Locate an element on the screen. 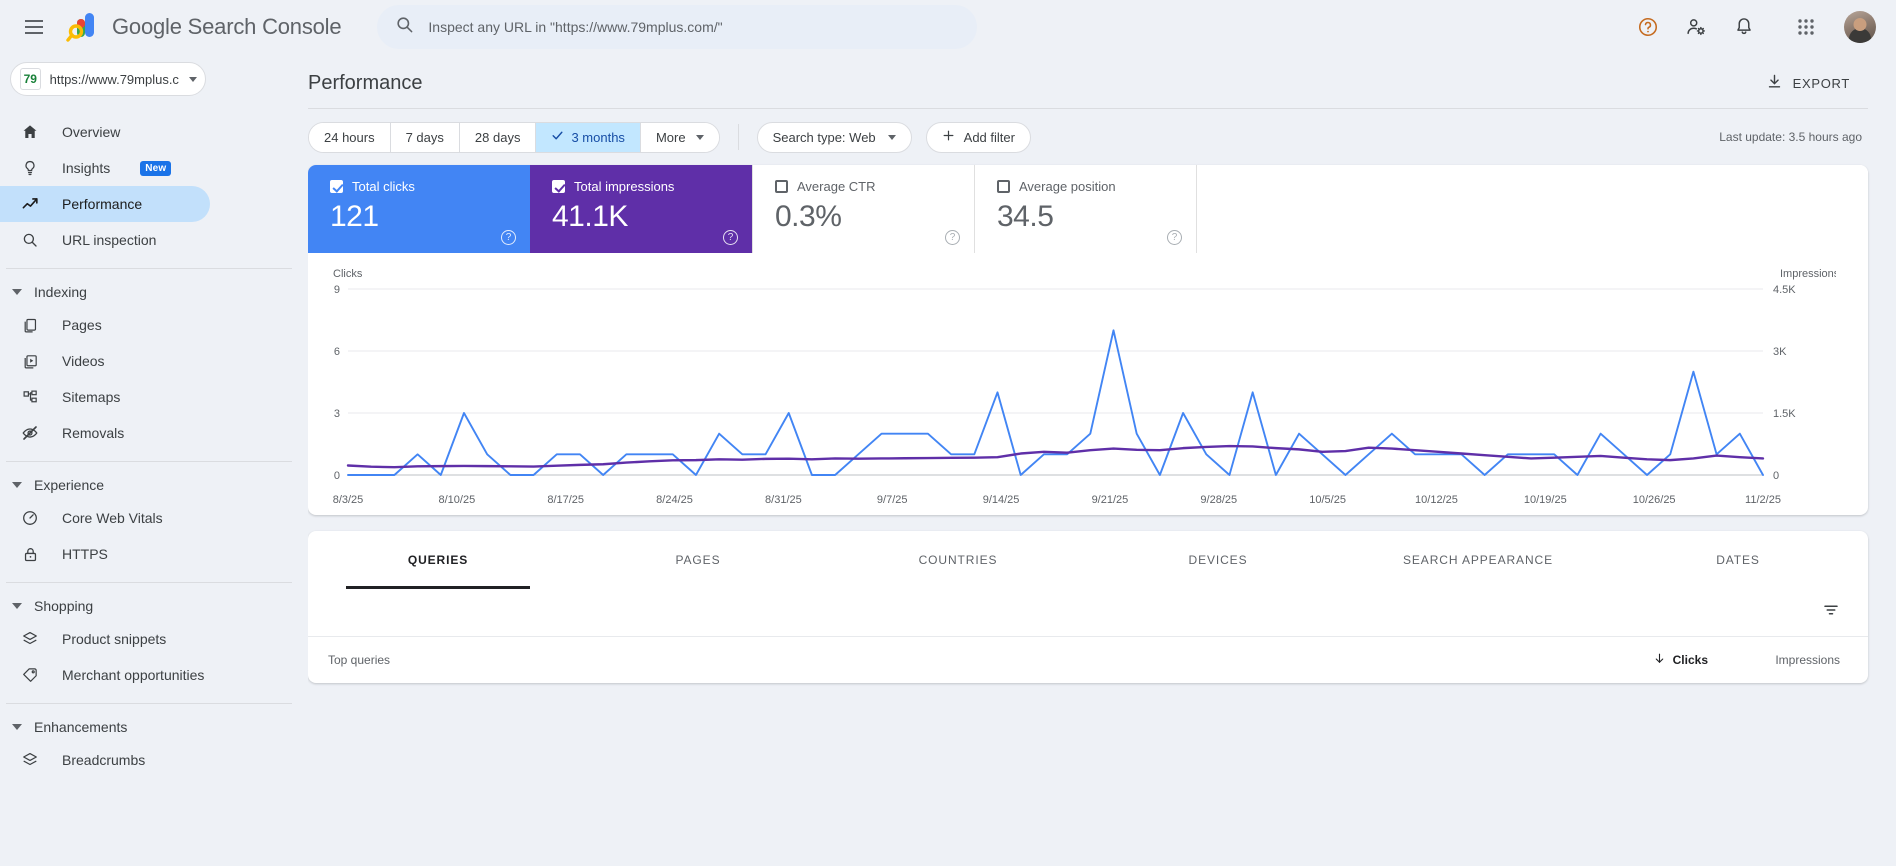  filter-list-icon is located at coordinates (1831, 612).